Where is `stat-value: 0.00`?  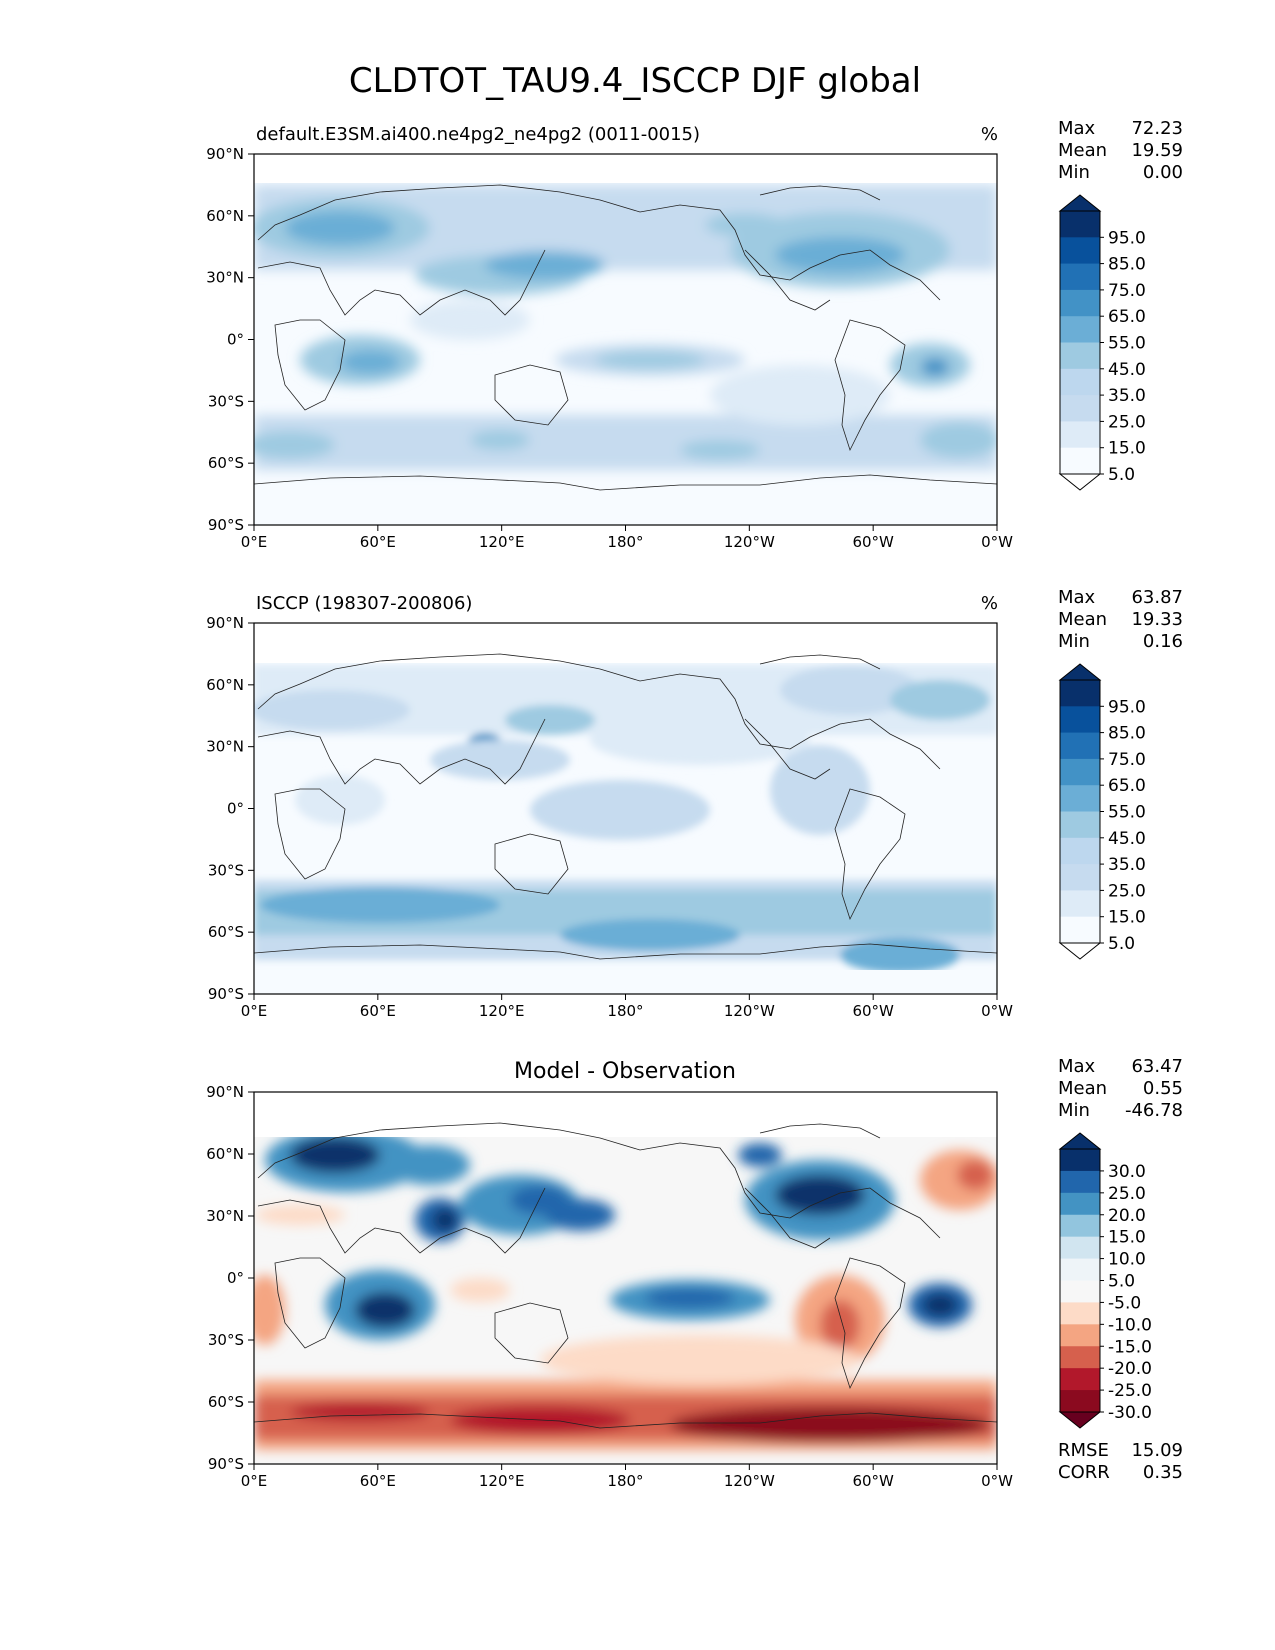
stat-value: 0.00 is located at coordinates (1163, 172).